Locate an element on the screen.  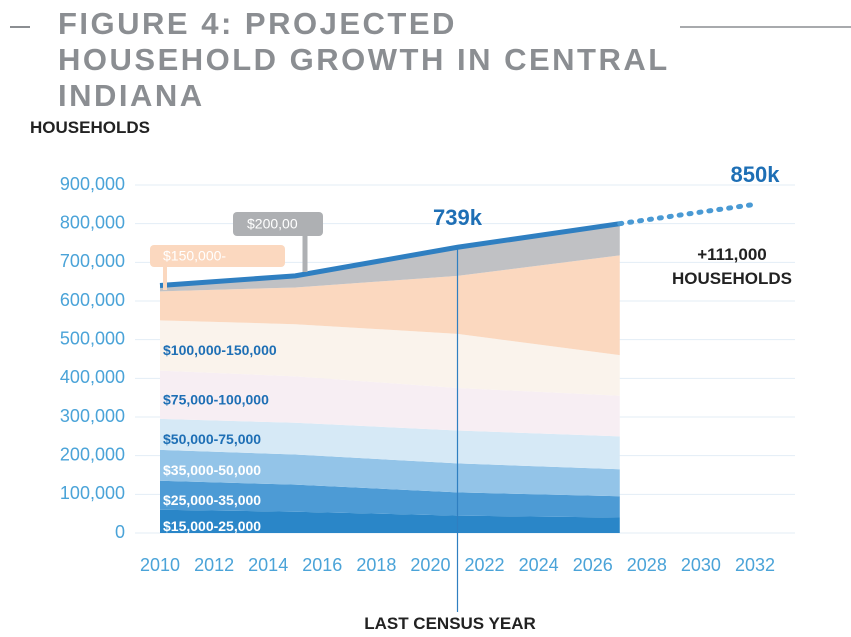
y-tick-label: 0 is located at coordinates (120, 532).